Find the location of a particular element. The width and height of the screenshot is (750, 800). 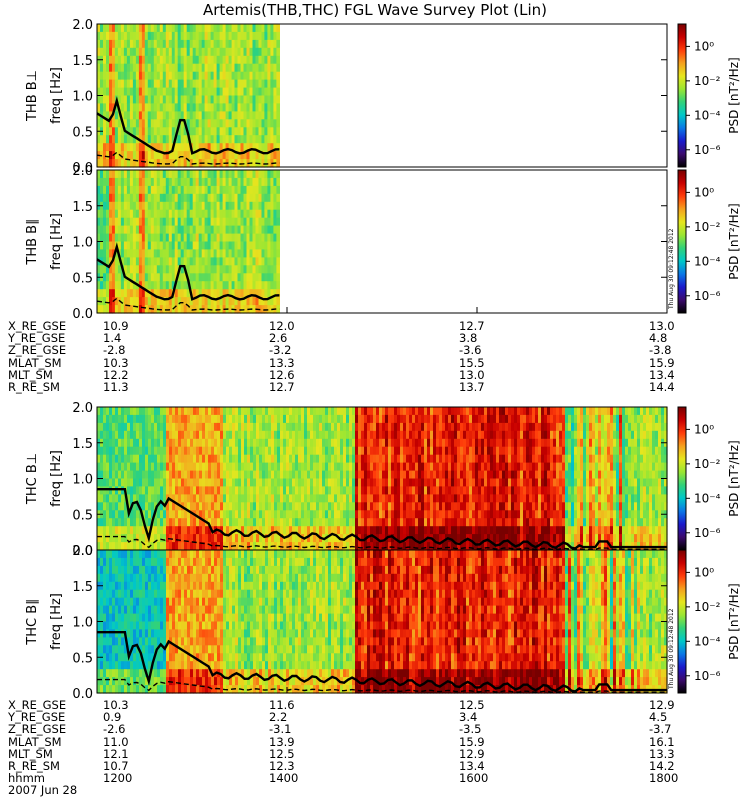

colorbar-tick-label: 10⁰ is located at coordinates (704, 192).